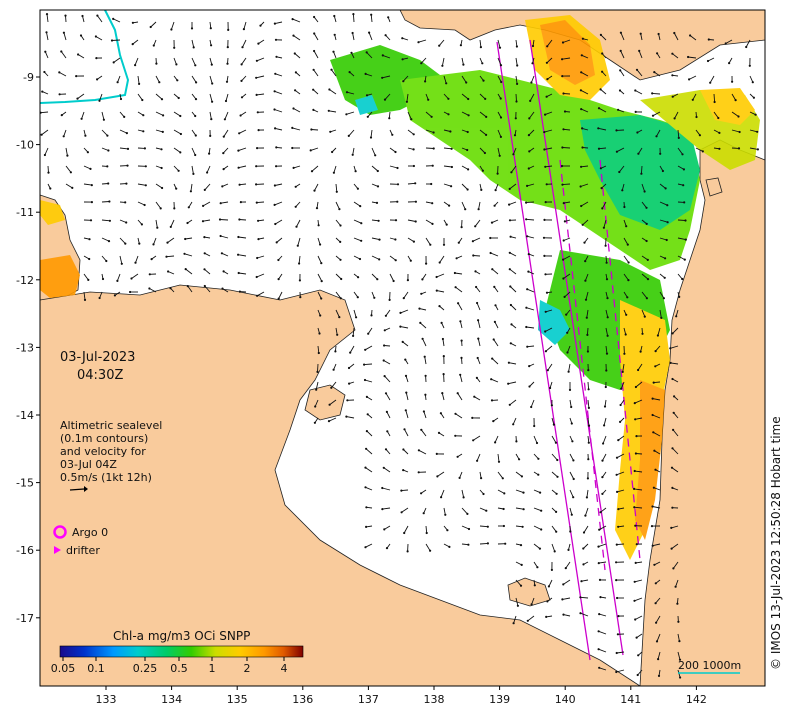  I want to click on argo-circle-icon, so click(60, 532).